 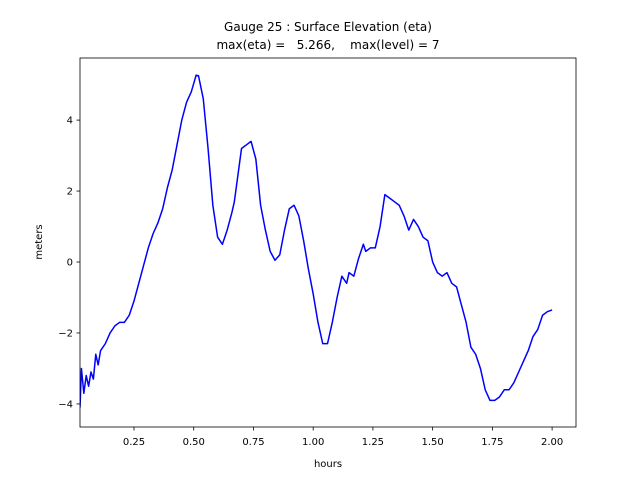 What do you see at coordinates (39, 241) in the screenshot?
I see `y-axis-label: meters` at bounding box center [39, 241].